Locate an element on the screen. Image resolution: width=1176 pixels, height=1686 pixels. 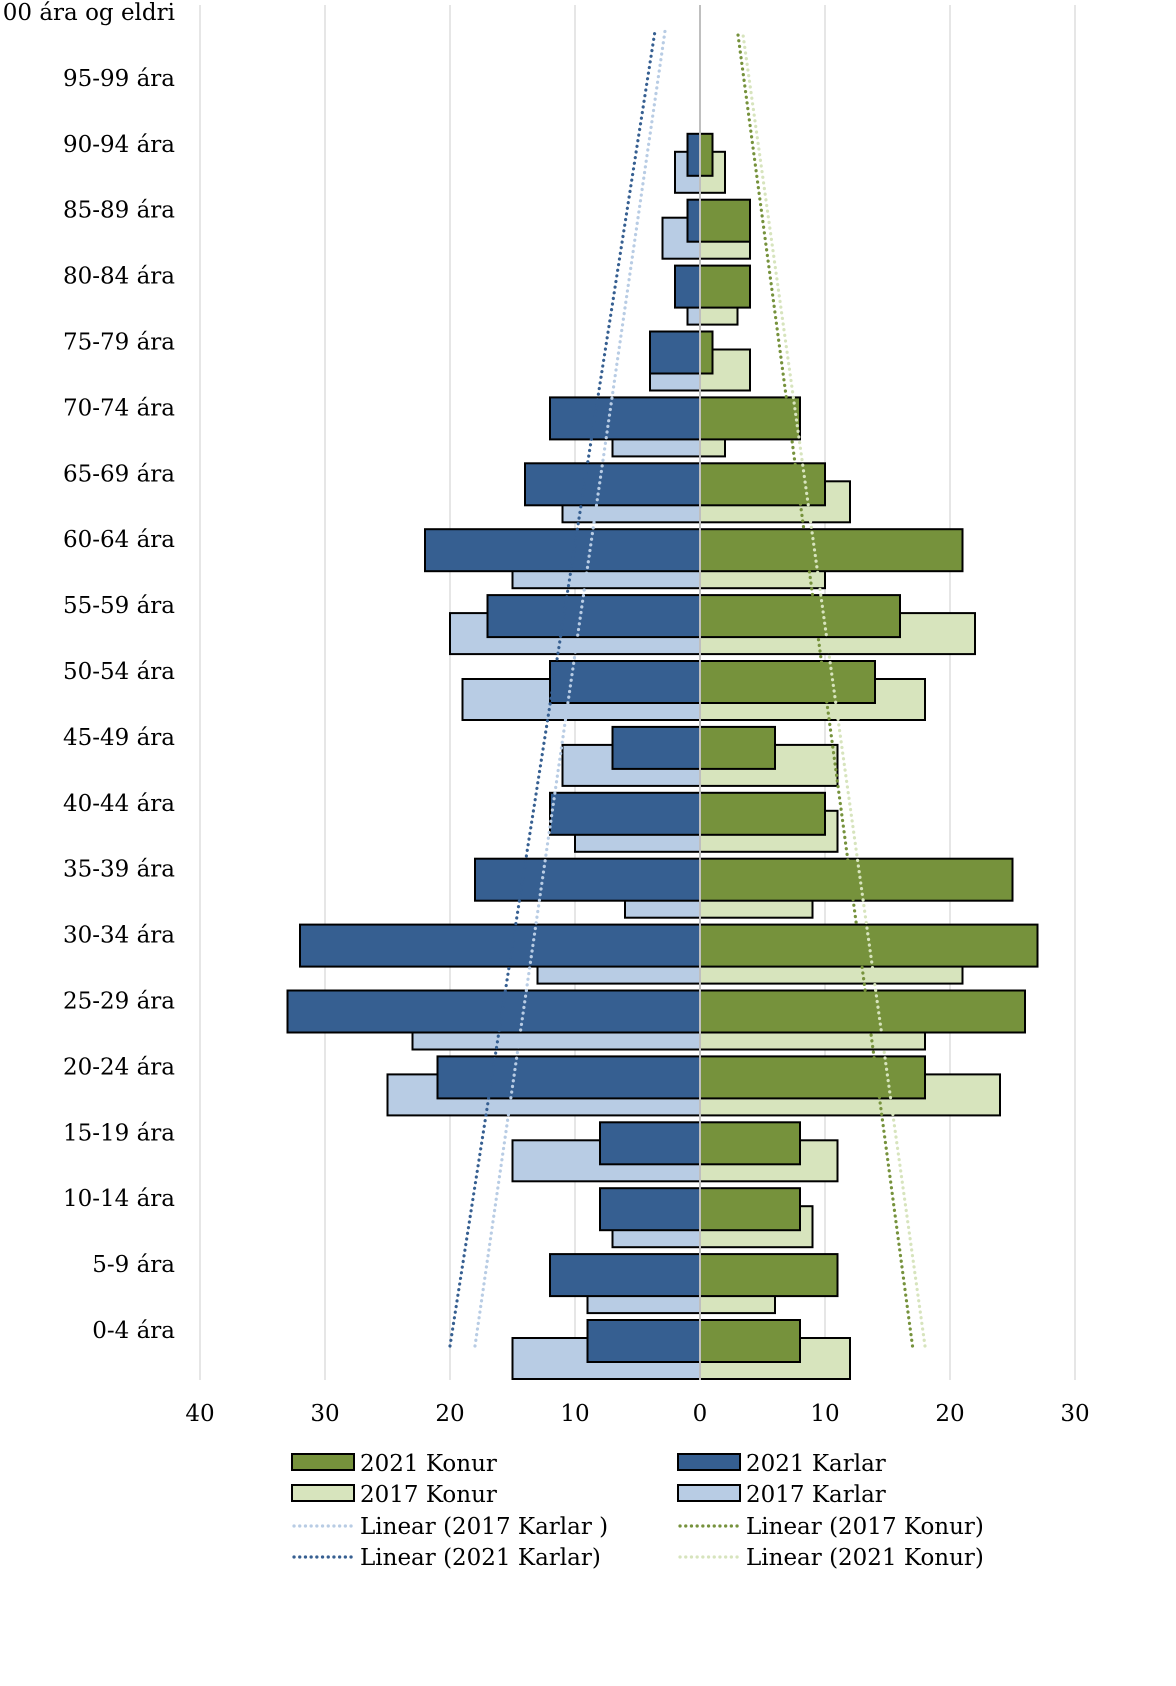
y-tick-label: 45-49 ára is located at coordinates (119, 738).